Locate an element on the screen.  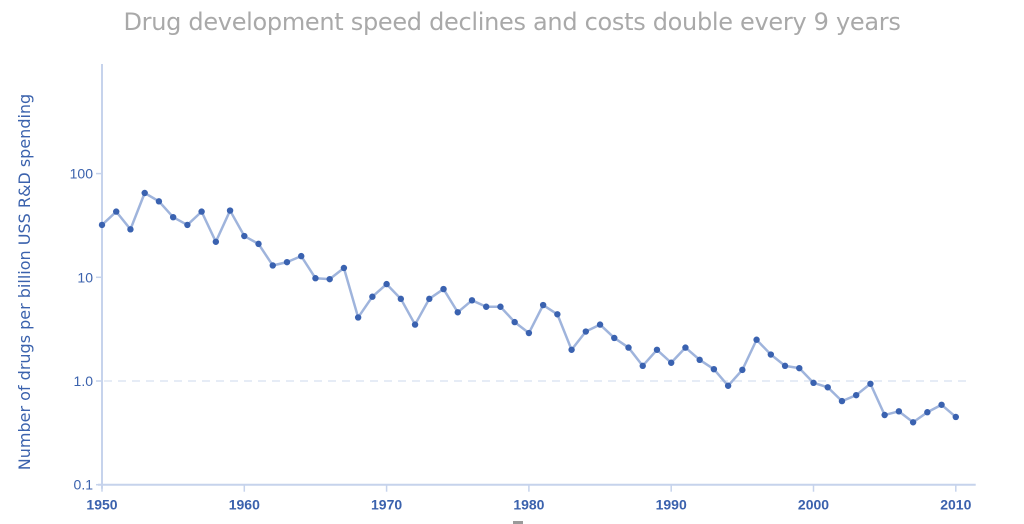
y-tick-label: 1.0 is located at coordinates (84, 381).